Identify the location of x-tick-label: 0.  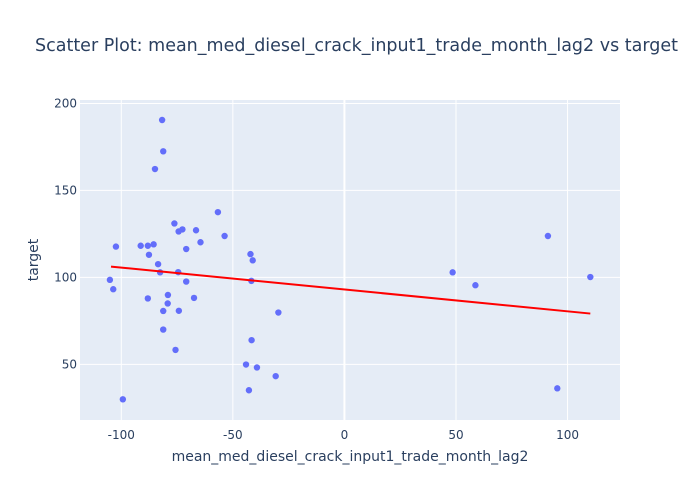
(345, 435).